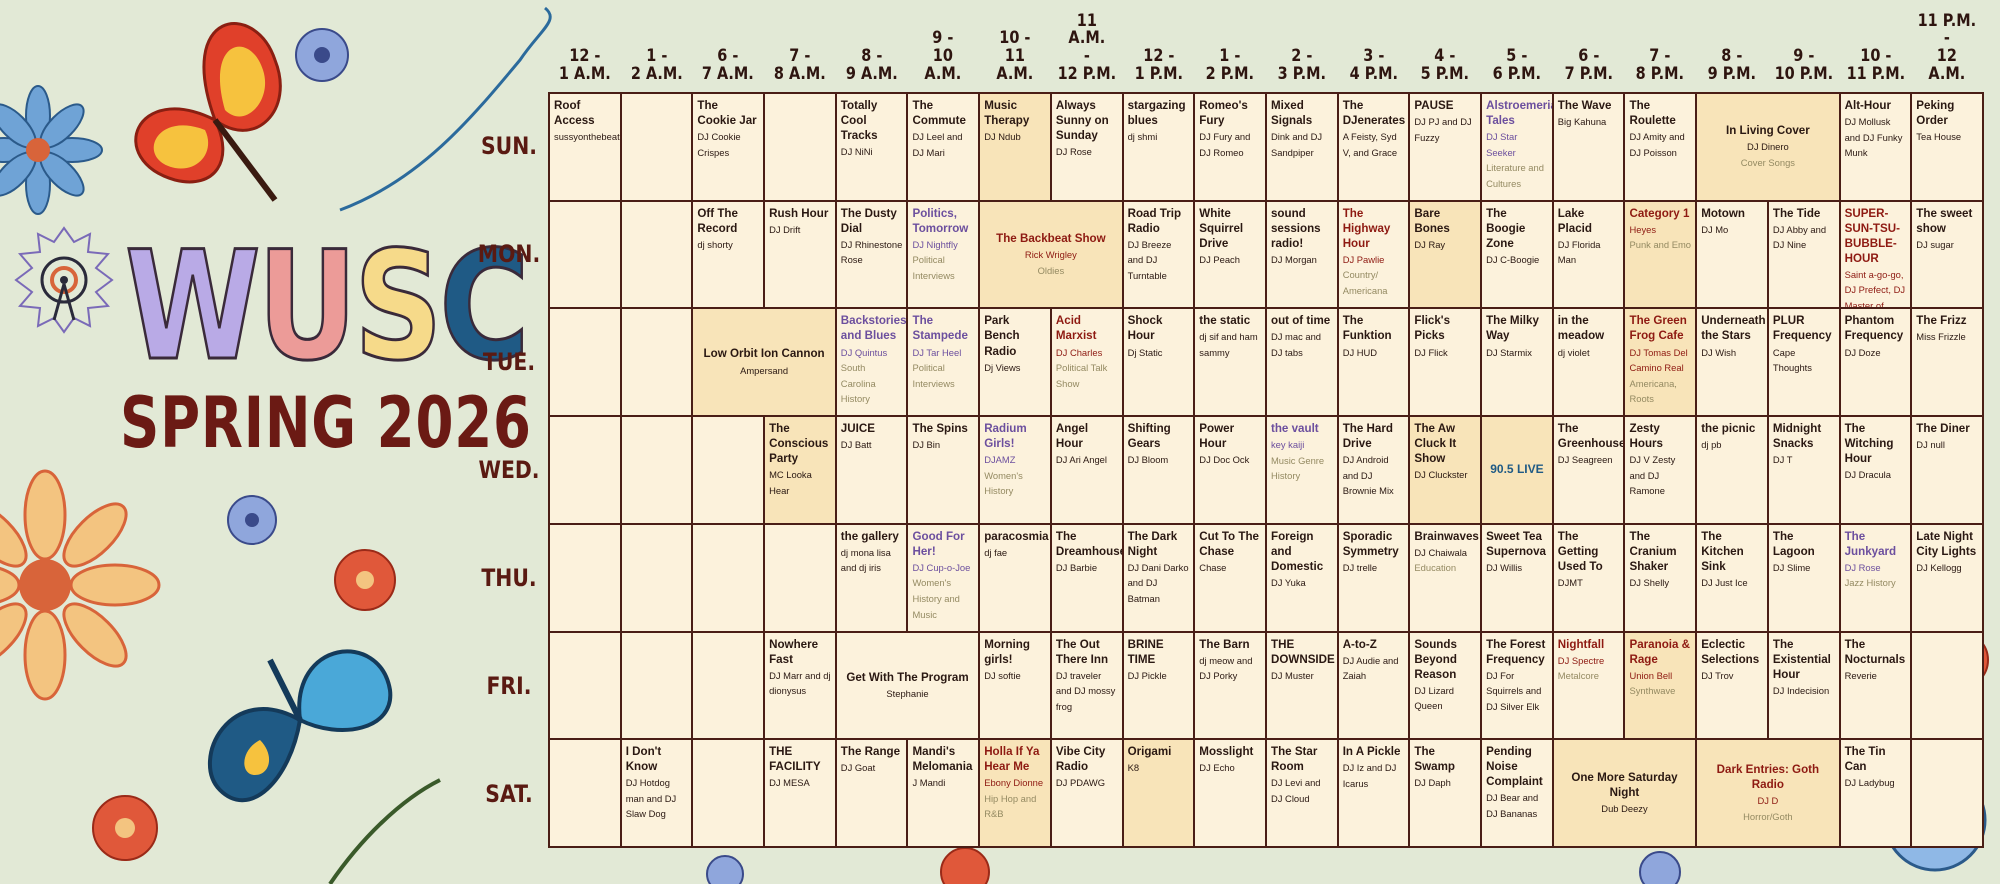  What do you see at coordinates (1373, 362) in the screenshot?
I see `show-slot: The Funktion DJ HUD` at bounding box center [1373, 362].